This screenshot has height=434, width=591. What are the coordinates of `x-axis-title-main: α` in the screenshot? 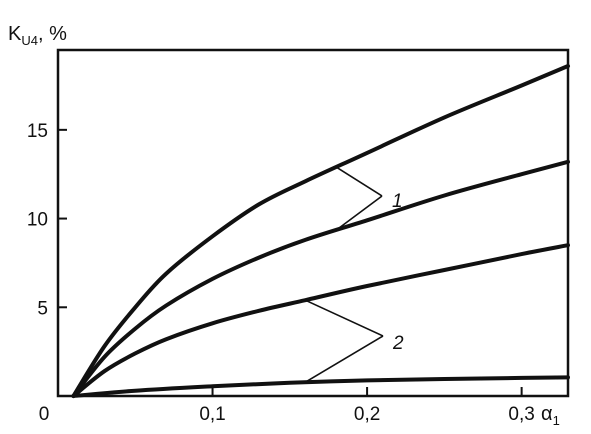 It's located at (547, 414).